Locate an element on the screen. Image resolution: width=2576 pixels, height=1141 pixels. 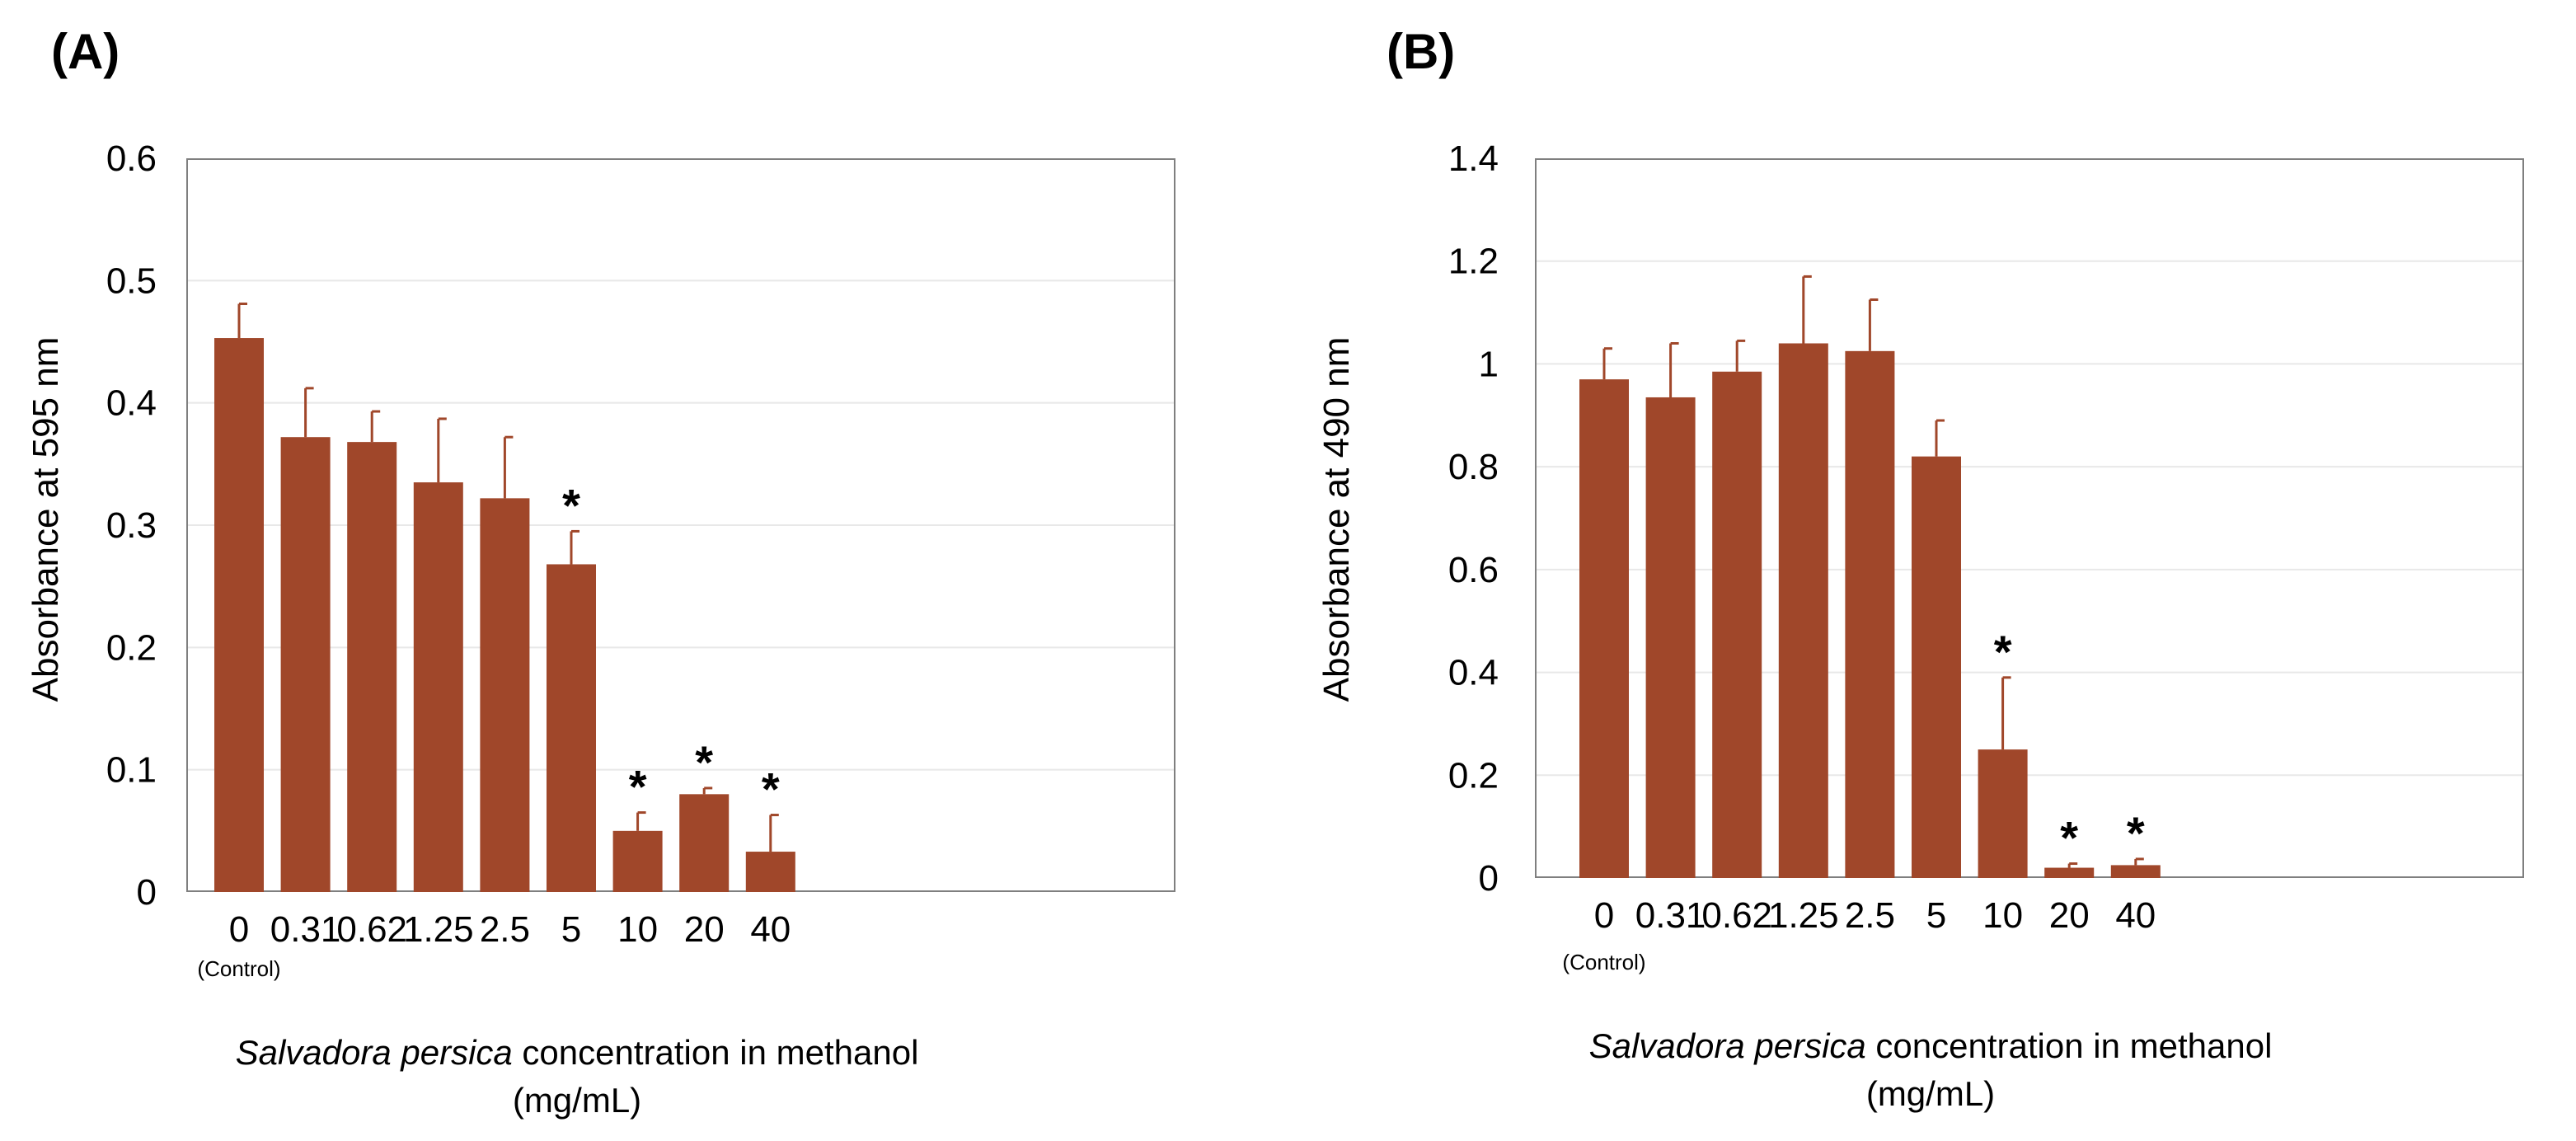
y-tick-label: 1.4 is located at coordinates (1474, 159).